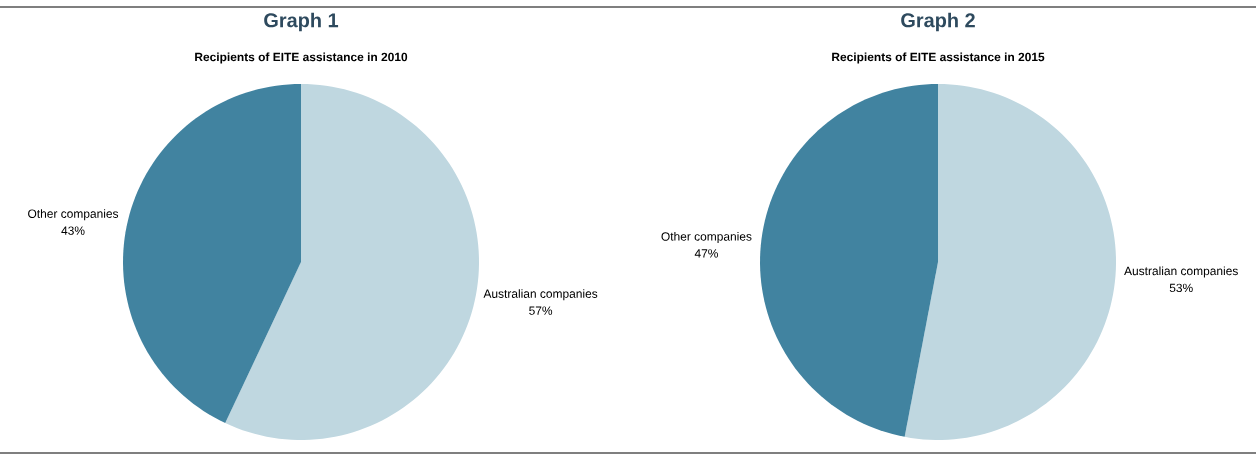 The height and width of the screenshot is (457, 1256). What do you see at coordinates (938, 58) in the screenshot?
I see `chart-subtitle: Recipients of EITE assistance in 2015` at bounding box center [938, 58].